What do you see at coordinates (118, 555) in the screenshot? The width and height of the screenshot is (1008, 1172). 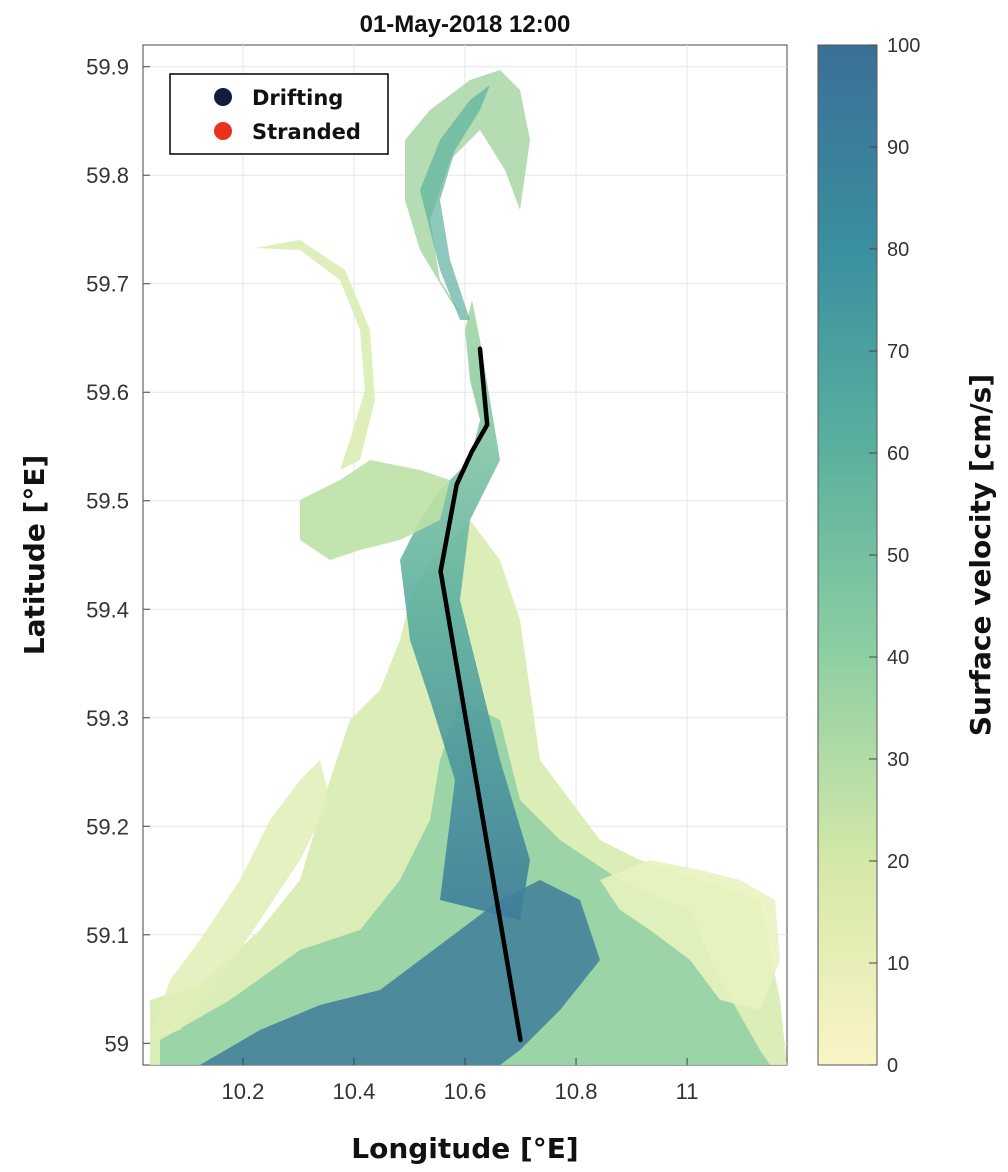 I see `y-ticks: 59 59.1 59.2 59.3 59.4 59.5 59.6 59.7 59.8 59.9` at bounding box center [118, 555].